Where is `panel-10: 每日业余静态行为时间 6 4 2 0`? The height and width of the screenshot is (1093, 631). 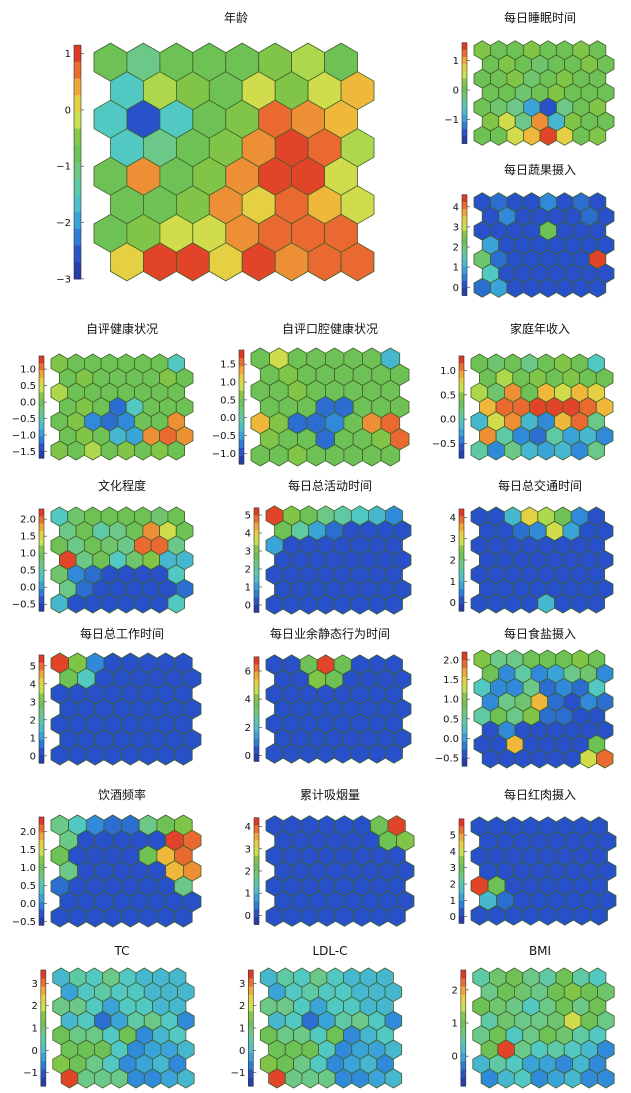
panel-10: 每日业余静态行为时间 6 4 2 0 is located at coordinates (328, 695).